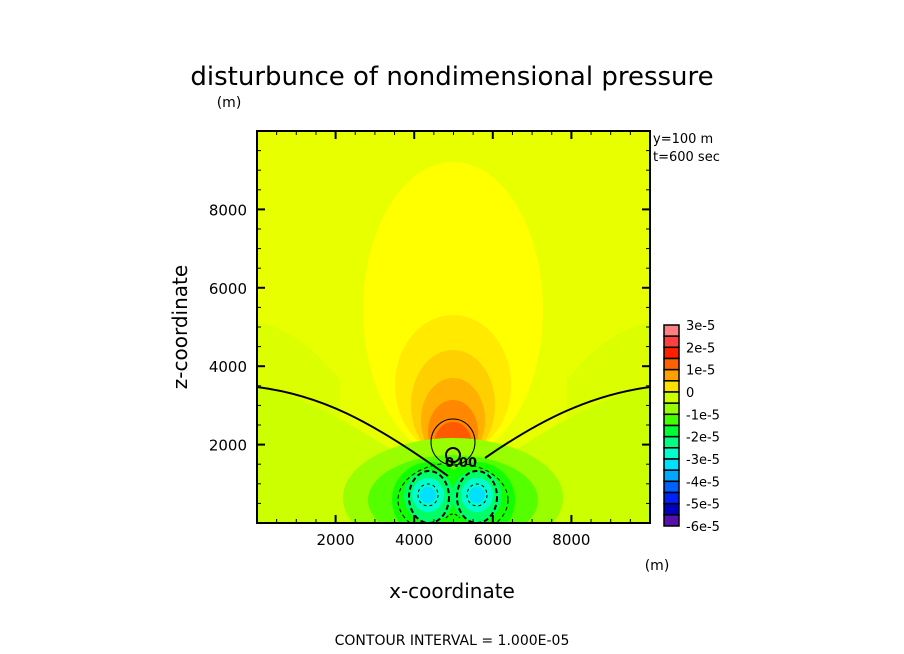 Image resolution: width=904 pixels, height=654 pixels. Describe the element at coordinates (567, 422) in the screenshot. I see `zero-contour-right` at that location.